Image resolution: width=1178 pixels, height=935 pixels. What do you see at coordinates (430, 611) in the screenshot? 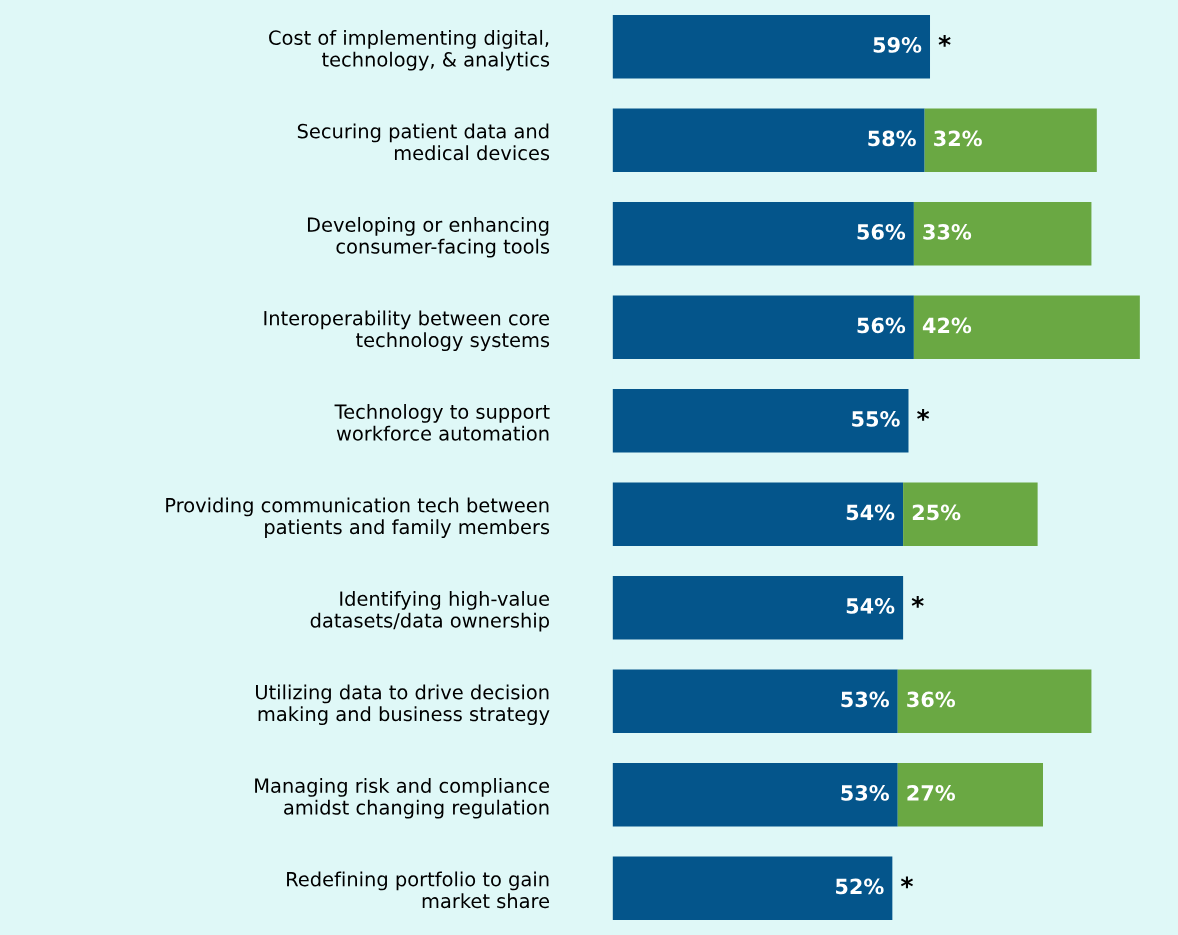
I see `y-tick-label: Identifying high-value datasets/data ownership` at bounding box center [430, 611].